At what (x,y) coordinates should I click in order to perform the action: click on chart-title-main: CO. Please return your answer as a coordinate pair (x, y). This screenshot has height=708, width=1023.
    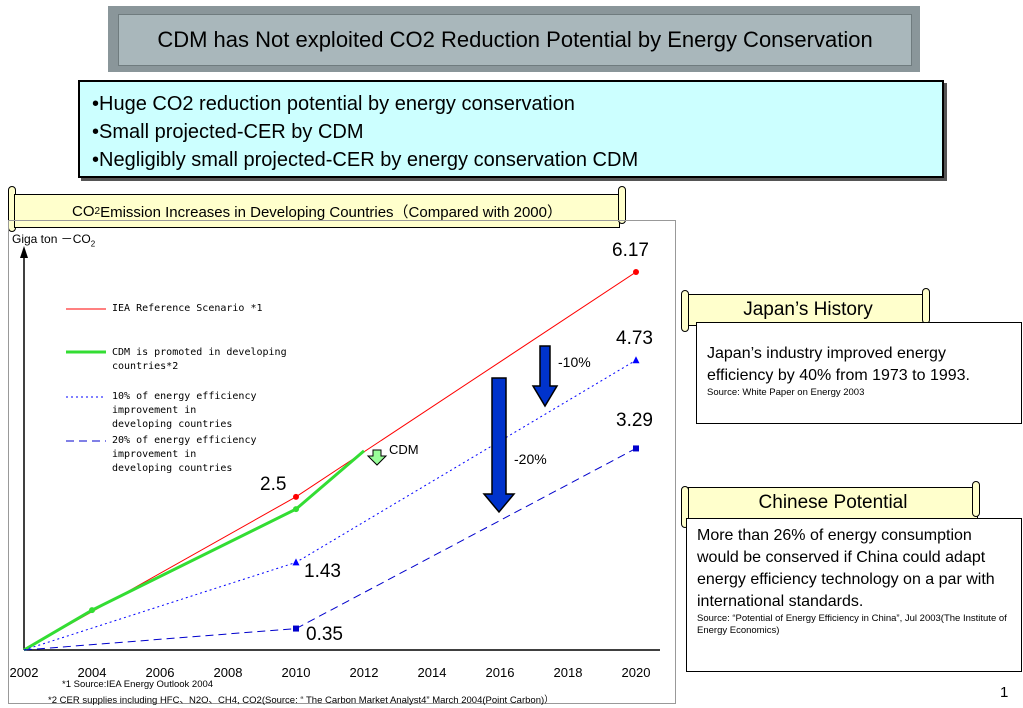
    Looking at the image, I should click on (83, 211).